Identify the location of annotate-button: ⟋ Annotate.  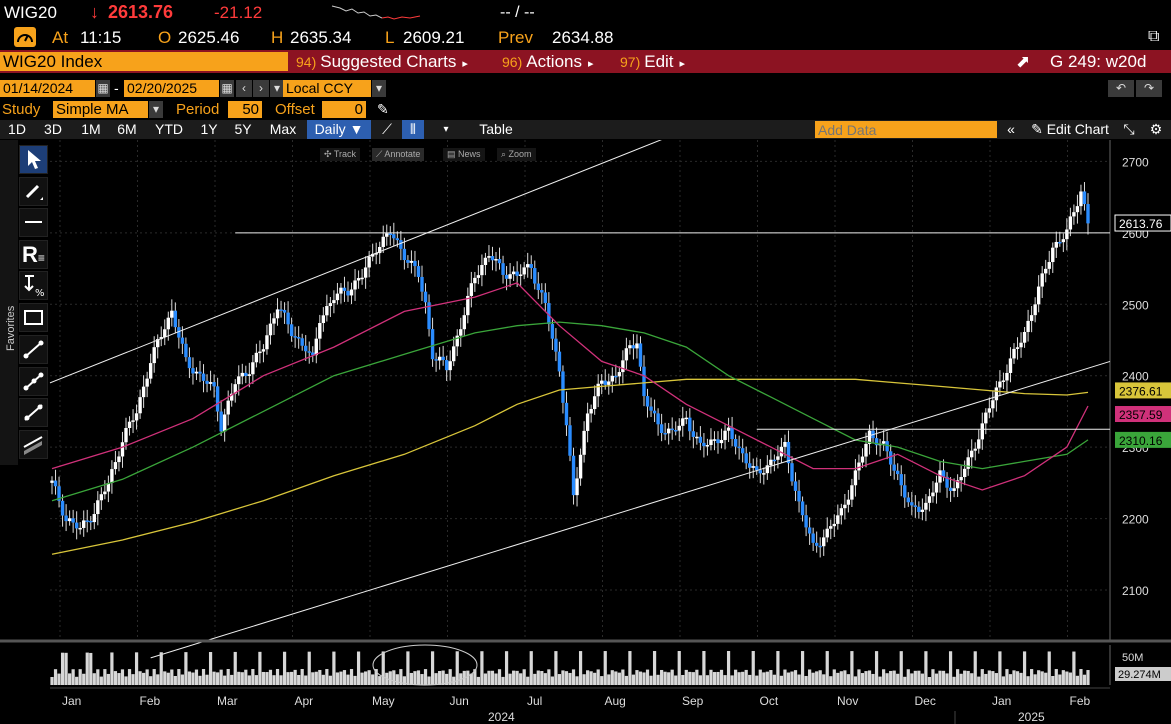
(398, 154).